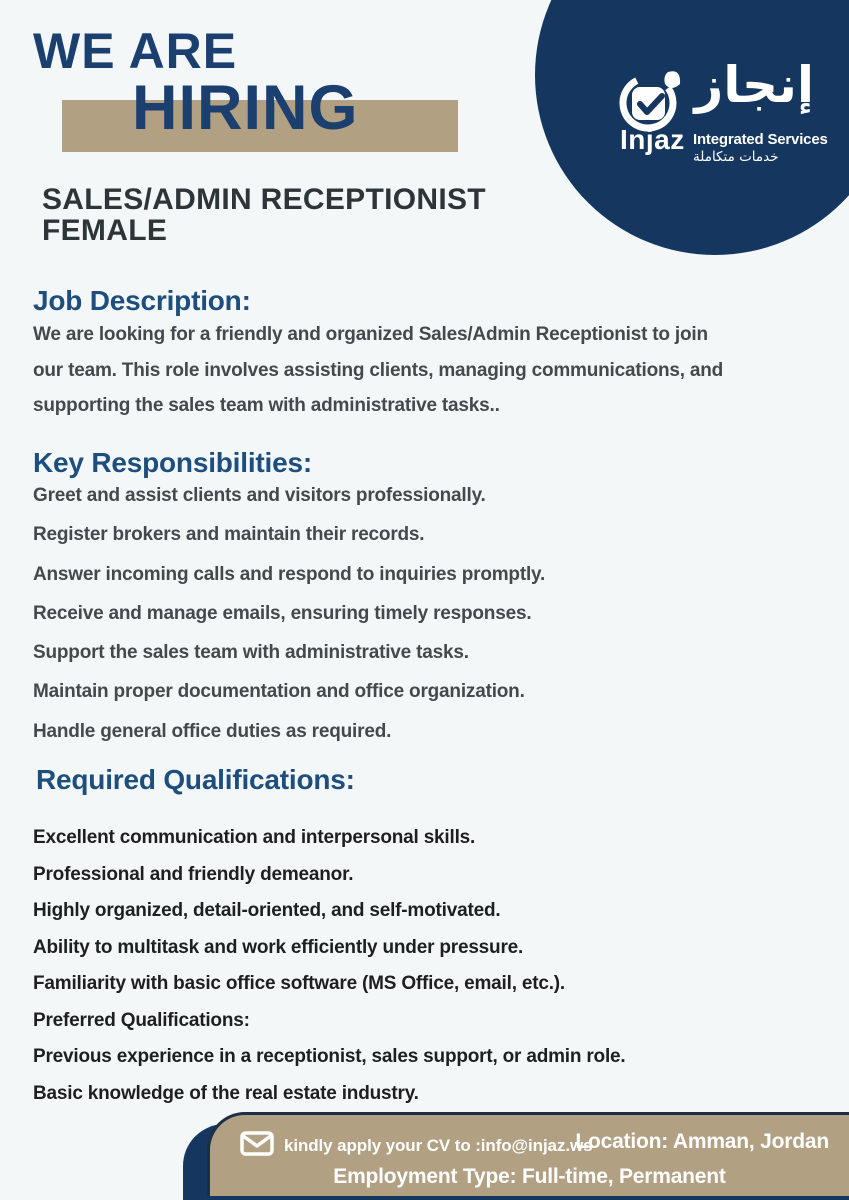 The image size is (849, 1200). What do you see at coordinates (195, 779) in the screenshot?
I see `section-heading-required-qualifications: Required Qualifications:` at bounding box center [195, 779].